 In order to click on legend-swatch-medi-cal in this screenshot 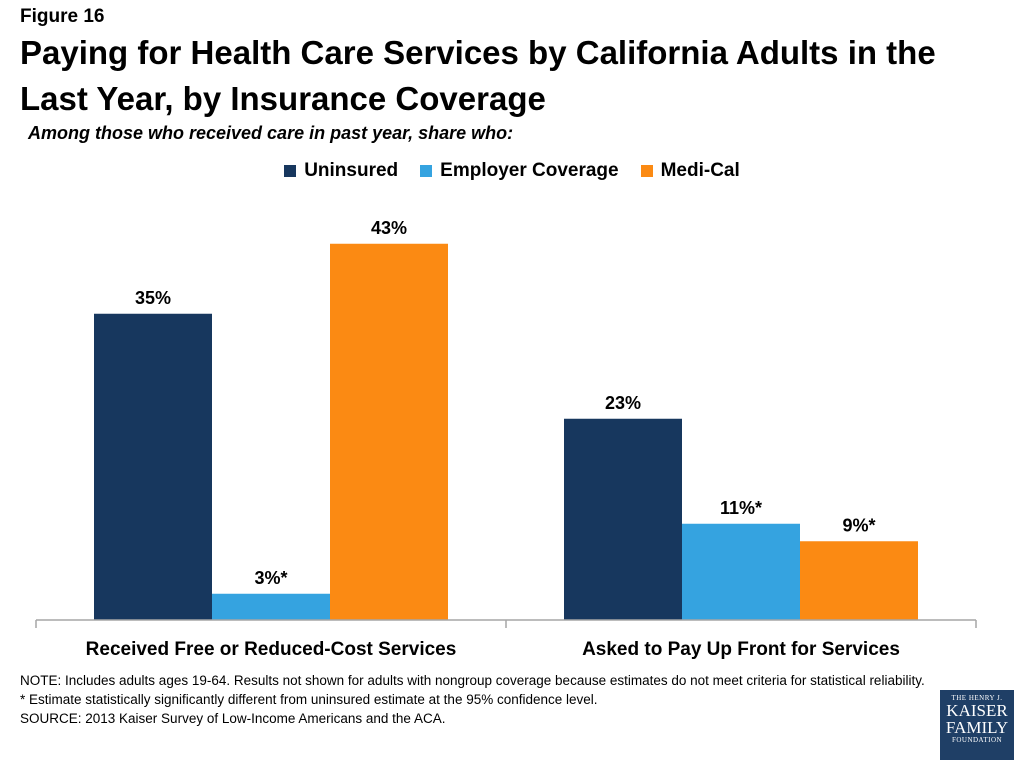, I will do `click(646, 171)`.